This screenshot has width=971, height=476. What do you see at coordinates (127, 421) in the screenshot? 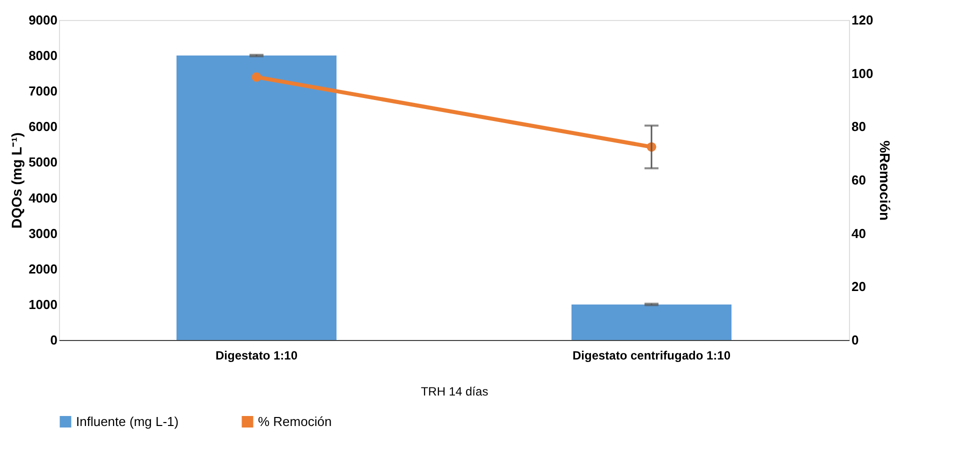
I see `legend-label: Influente (mg L-1)` at bounding box center [127, 421].